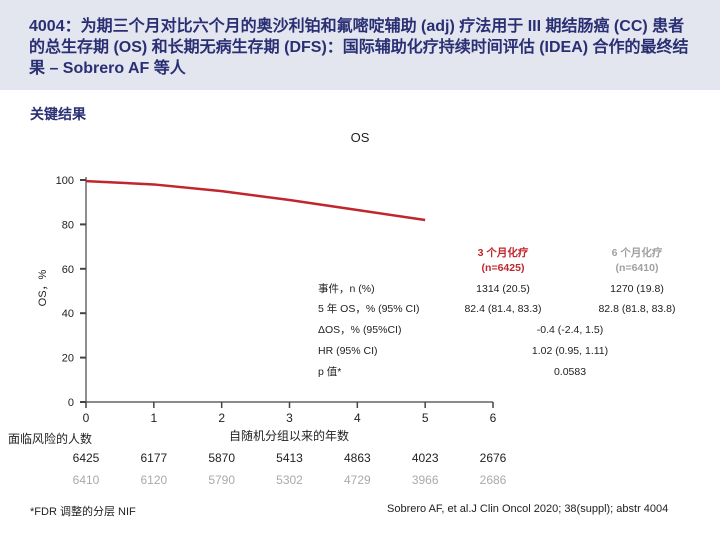 Image resolution: width=720 pixels, height=540 pixels. What do you see at coordinates (68, 359) in the screenshot?
I see `y-tick-label: 20` at bounding box center [68, 359].